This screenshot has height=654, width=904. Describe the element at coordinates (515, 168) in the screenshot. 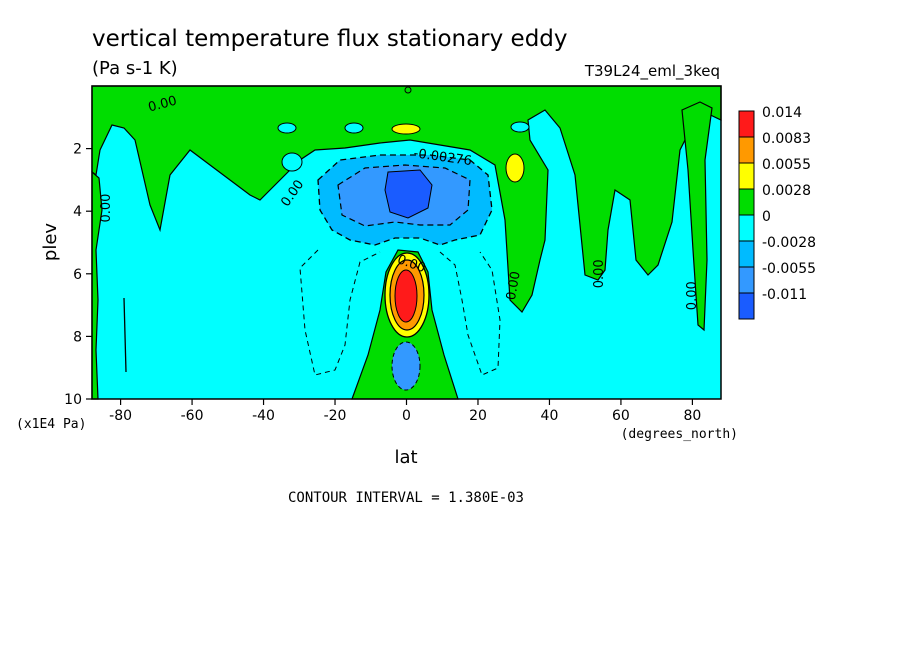

I see `contour-fill-right-positive` at that location.